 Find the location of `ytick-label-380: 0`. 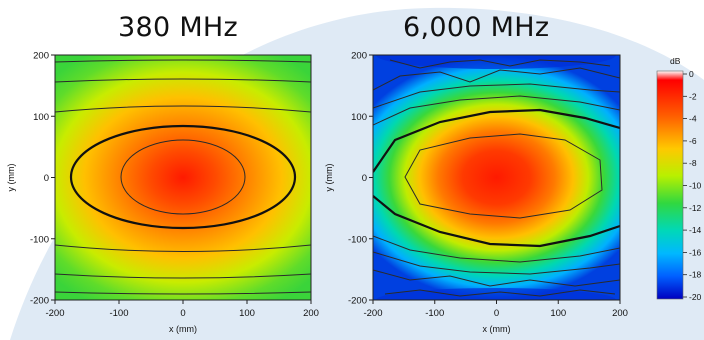

ytick-label-380: 0 is located at coordinates (46, 178).